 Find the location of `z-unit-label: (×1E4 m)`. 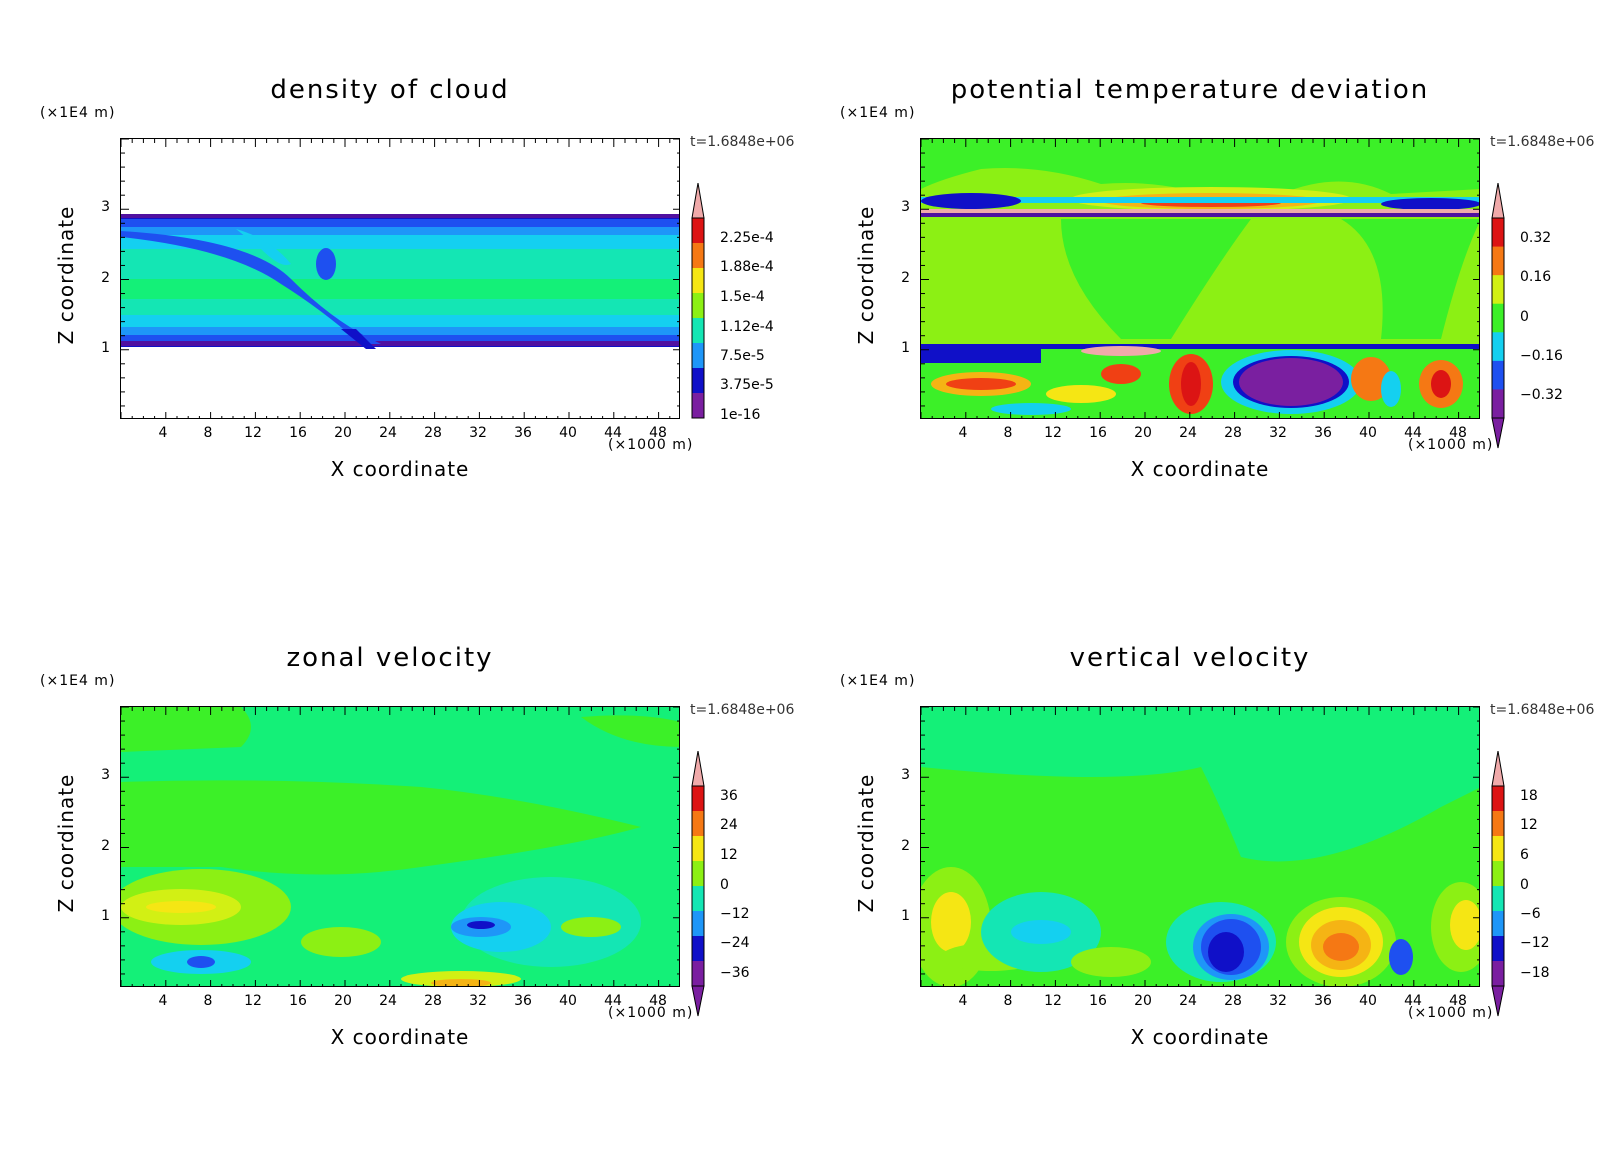

z-unit-label: (×1E4 m) is located at coordinates (878, 113).